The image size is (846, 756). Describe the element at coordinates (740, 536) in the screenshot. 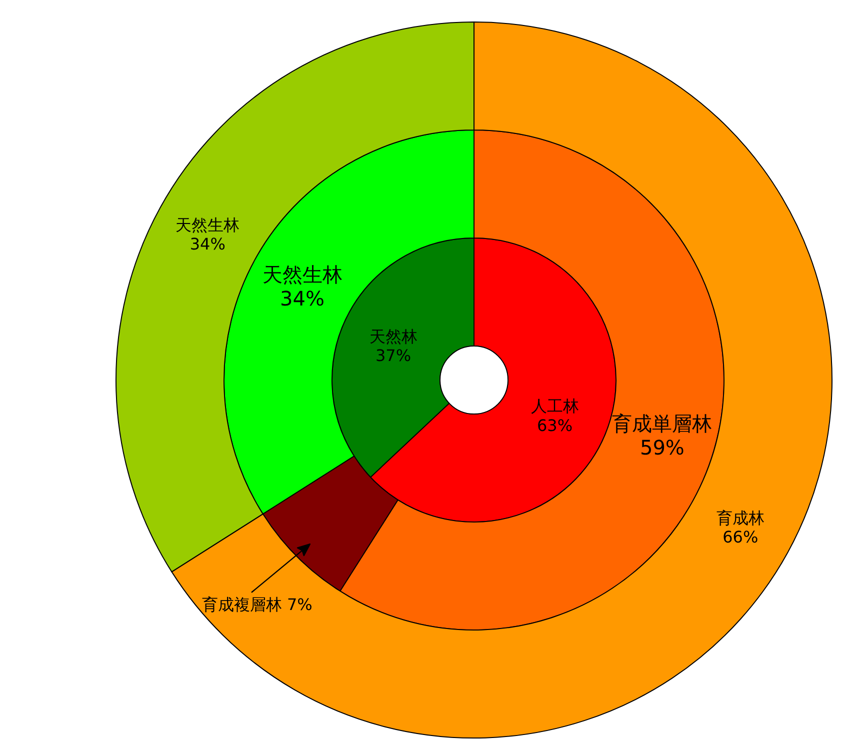

I see `data-label: 66%` at that location.